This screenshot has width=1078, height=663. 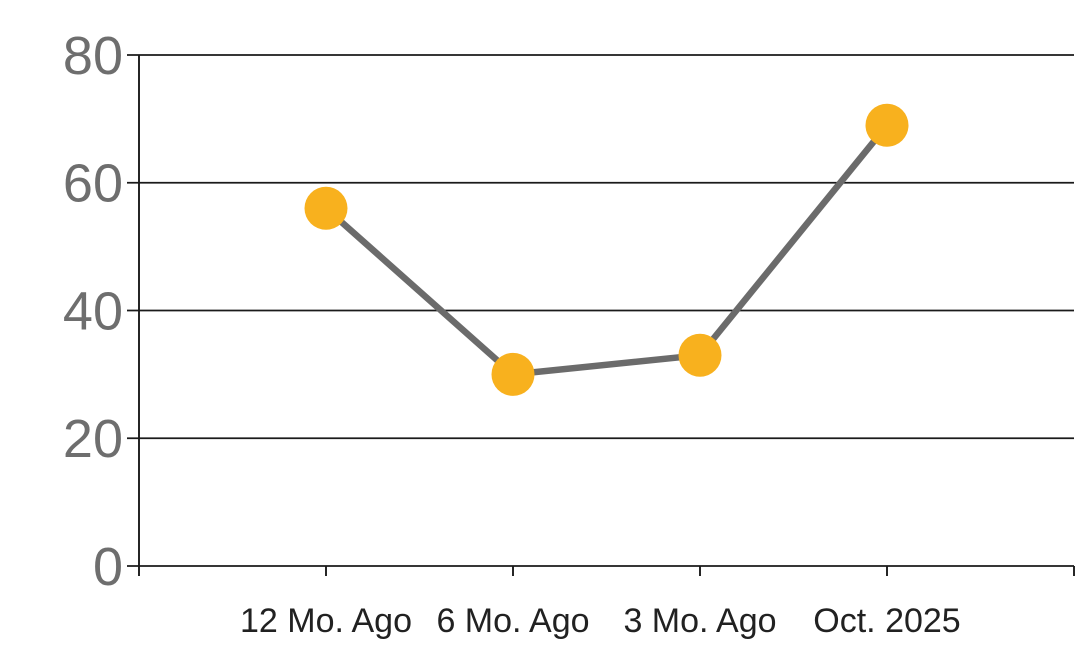 What do you see at coordinates (512, 621) in the screenshot?
I see `x-axis-tick-label: 6 Mo. Ago` at bounding box center [512, 621].